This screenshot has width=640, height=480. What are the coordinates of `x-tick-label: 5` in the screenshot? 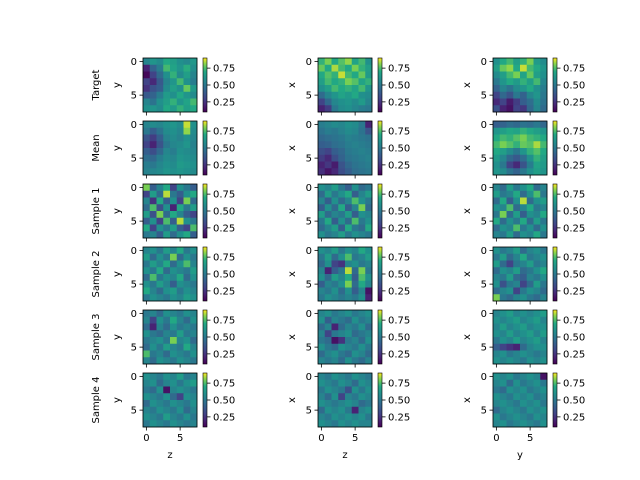 It's located at (180, 438).